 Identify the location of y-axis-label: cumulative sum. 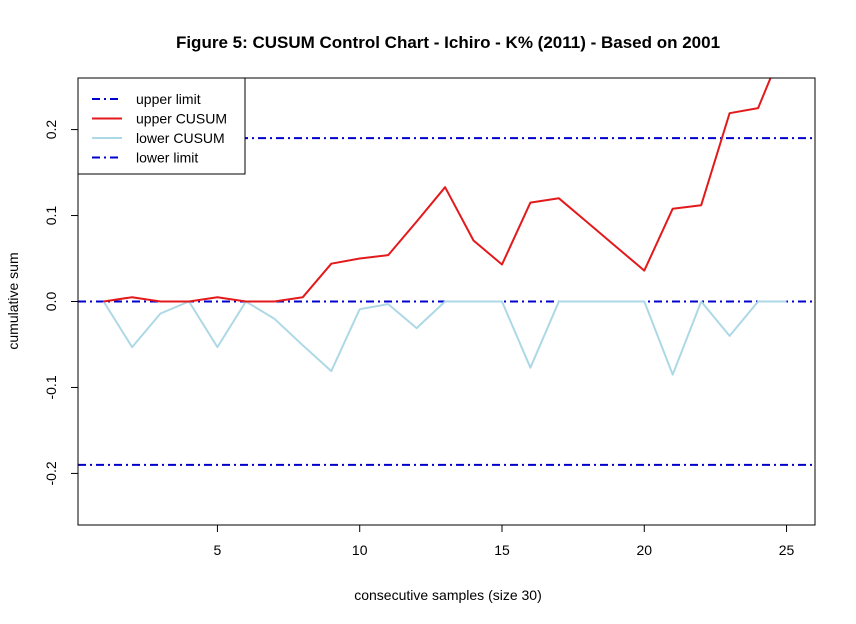
(13, 300).